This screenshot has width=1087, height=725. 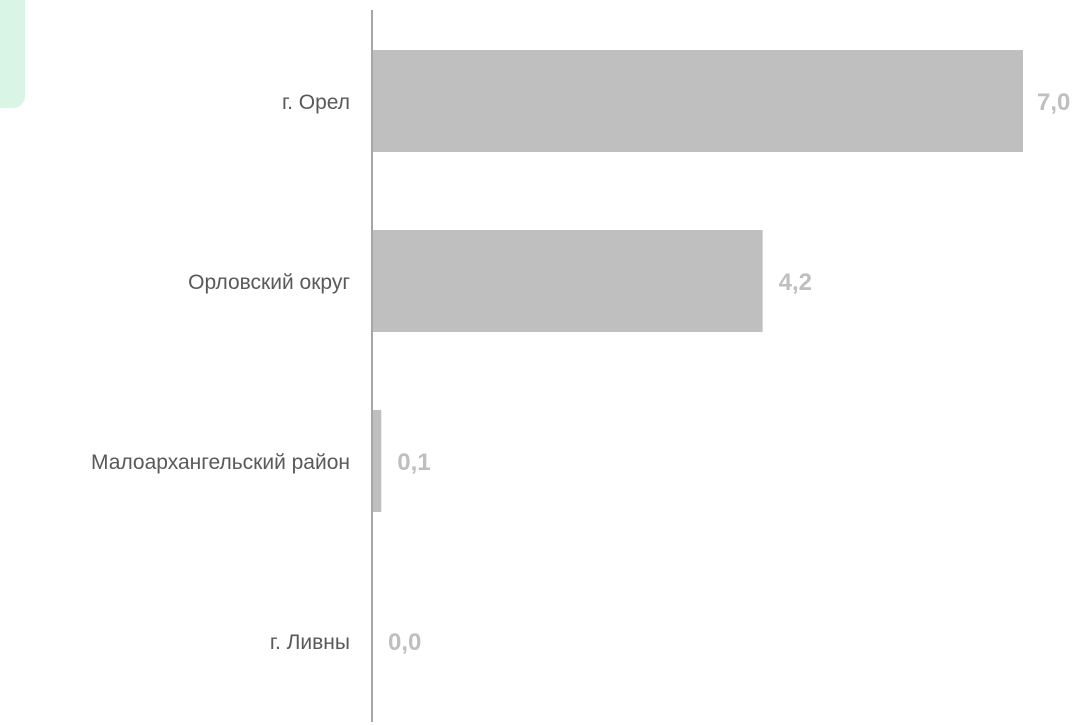 What do you see at coordinates (1053, 102) in the screenshot?
I see `value-label-0: 7,0` at bounding box center [1053, 102].